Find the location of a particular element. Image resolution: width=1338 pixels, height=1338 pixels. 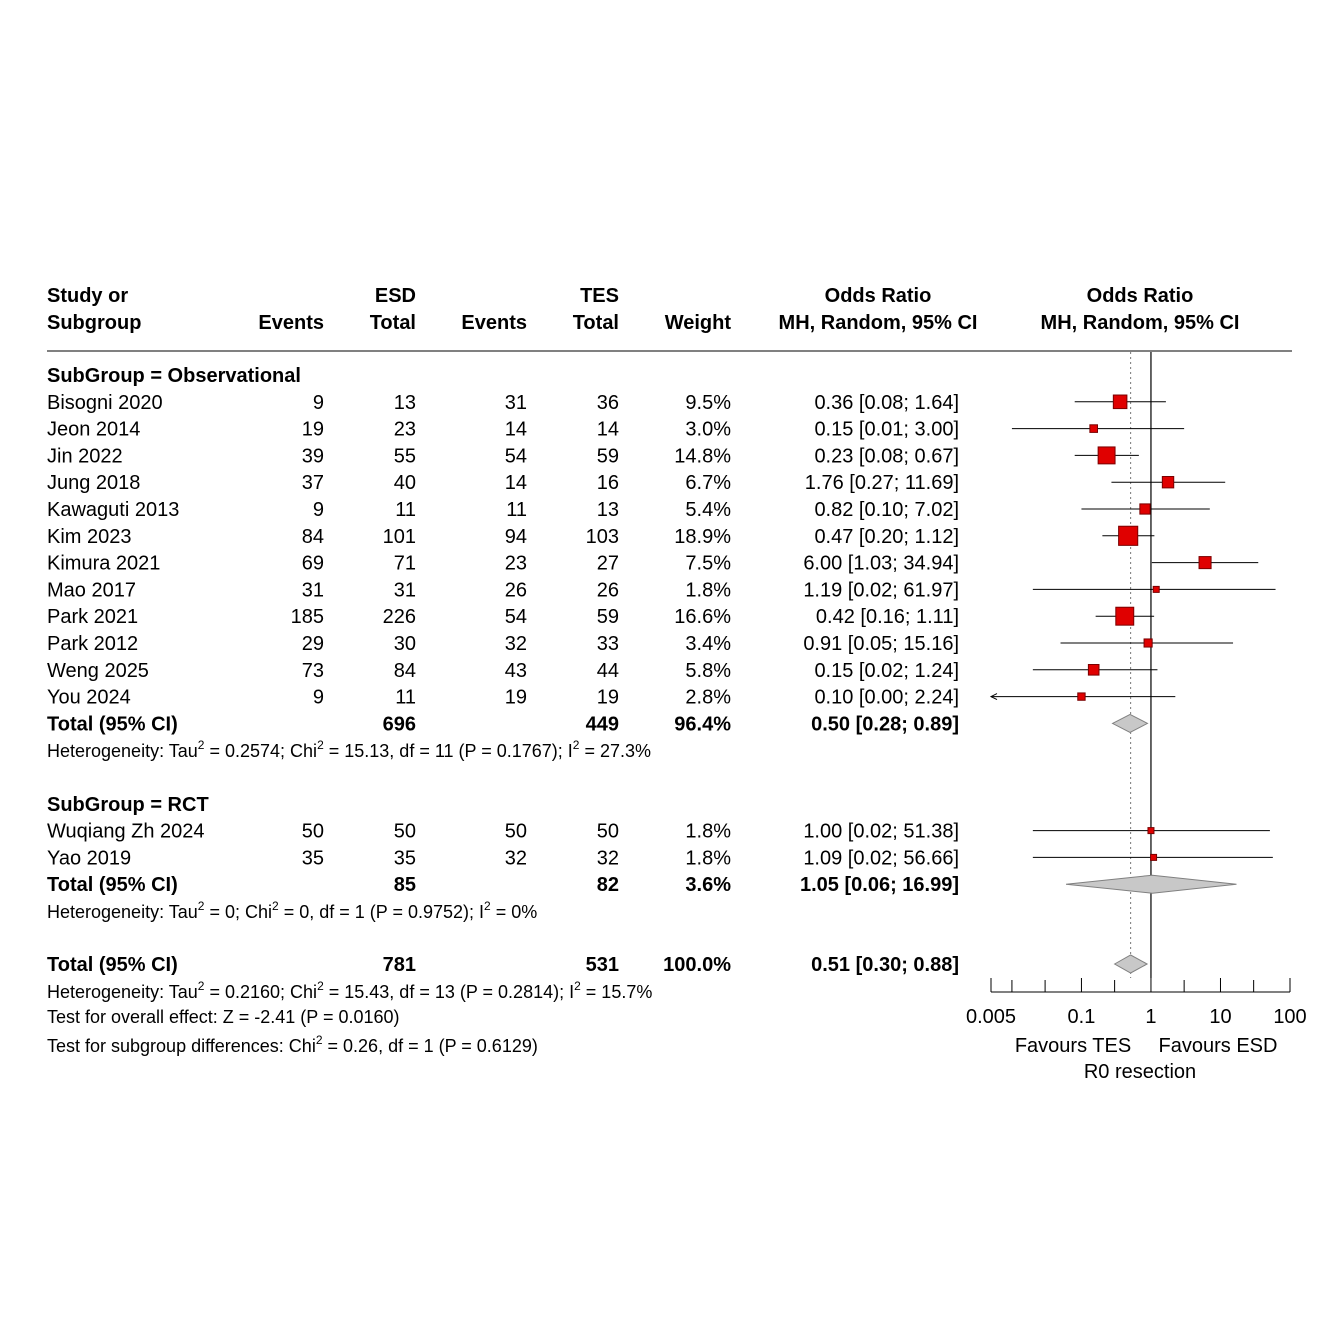

x-axis-tick-label: 1 is located at coordinates (1150, 1017).